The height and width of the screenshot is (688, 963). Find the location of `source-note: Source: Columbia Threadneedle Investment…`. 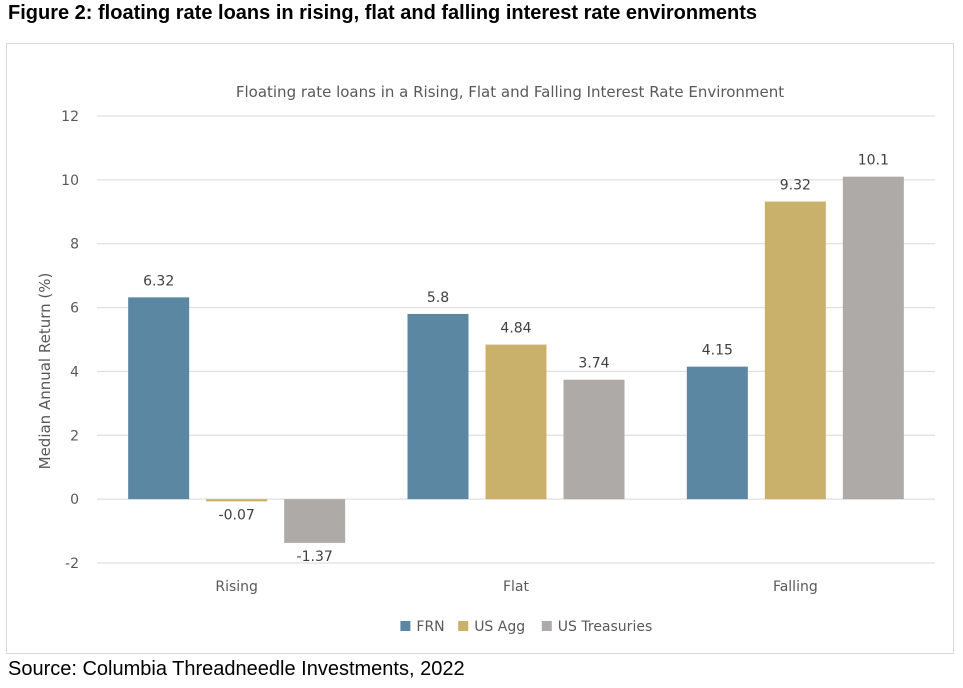

source-note: Source: Columbia Threadneedle Investment… is located at coordinates (236, 669).